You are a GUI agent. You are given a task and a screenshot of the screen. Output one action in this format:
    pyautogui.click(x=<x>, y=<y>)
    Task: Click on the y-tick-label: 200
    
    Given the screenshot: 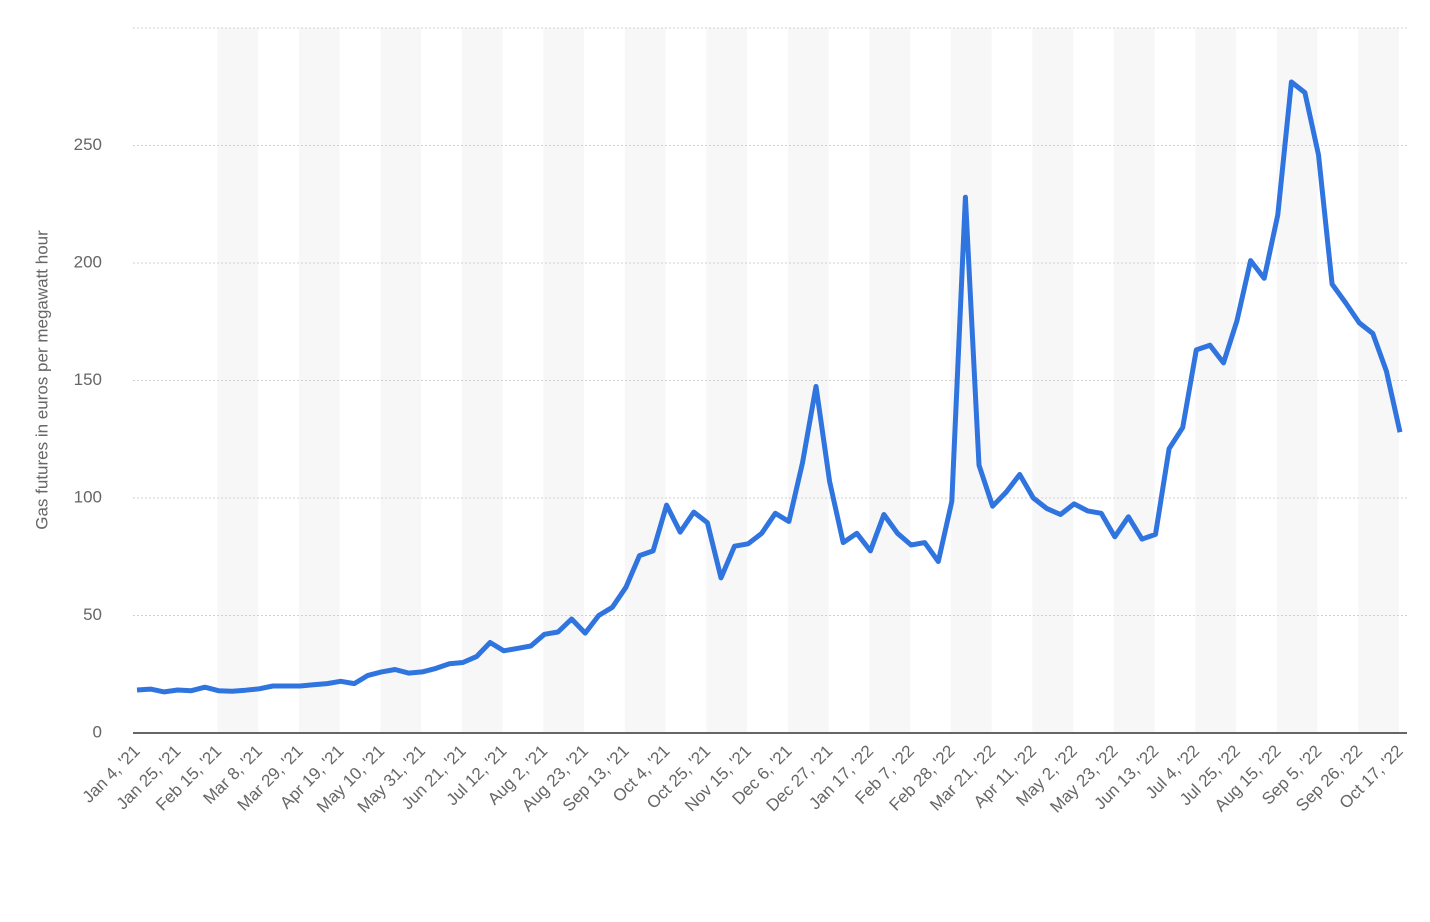 What is the action you would take?
    pyautogui.click(x=88, y=261)
    